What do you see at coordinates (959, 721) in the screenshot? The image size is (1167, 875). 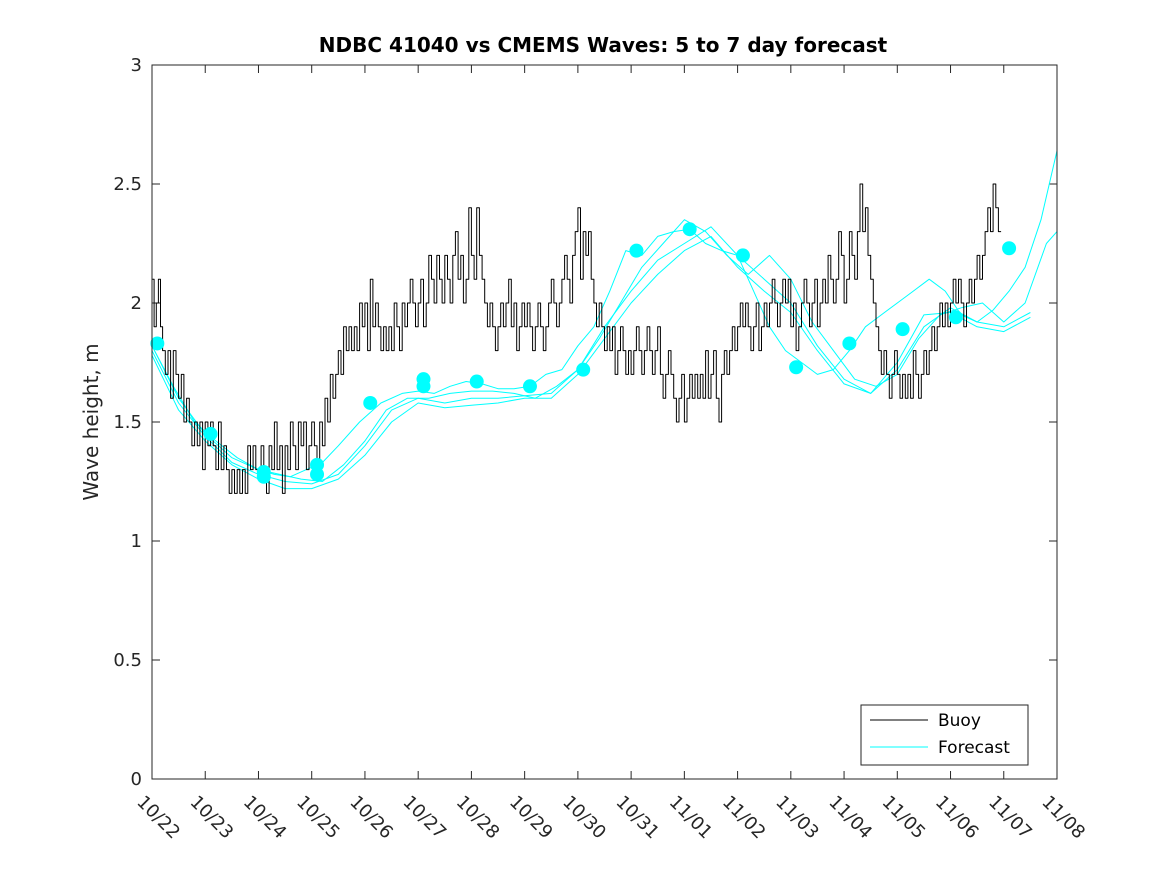 I see `legend-buoy-label: Buoy` at bounding box center [959, 721].